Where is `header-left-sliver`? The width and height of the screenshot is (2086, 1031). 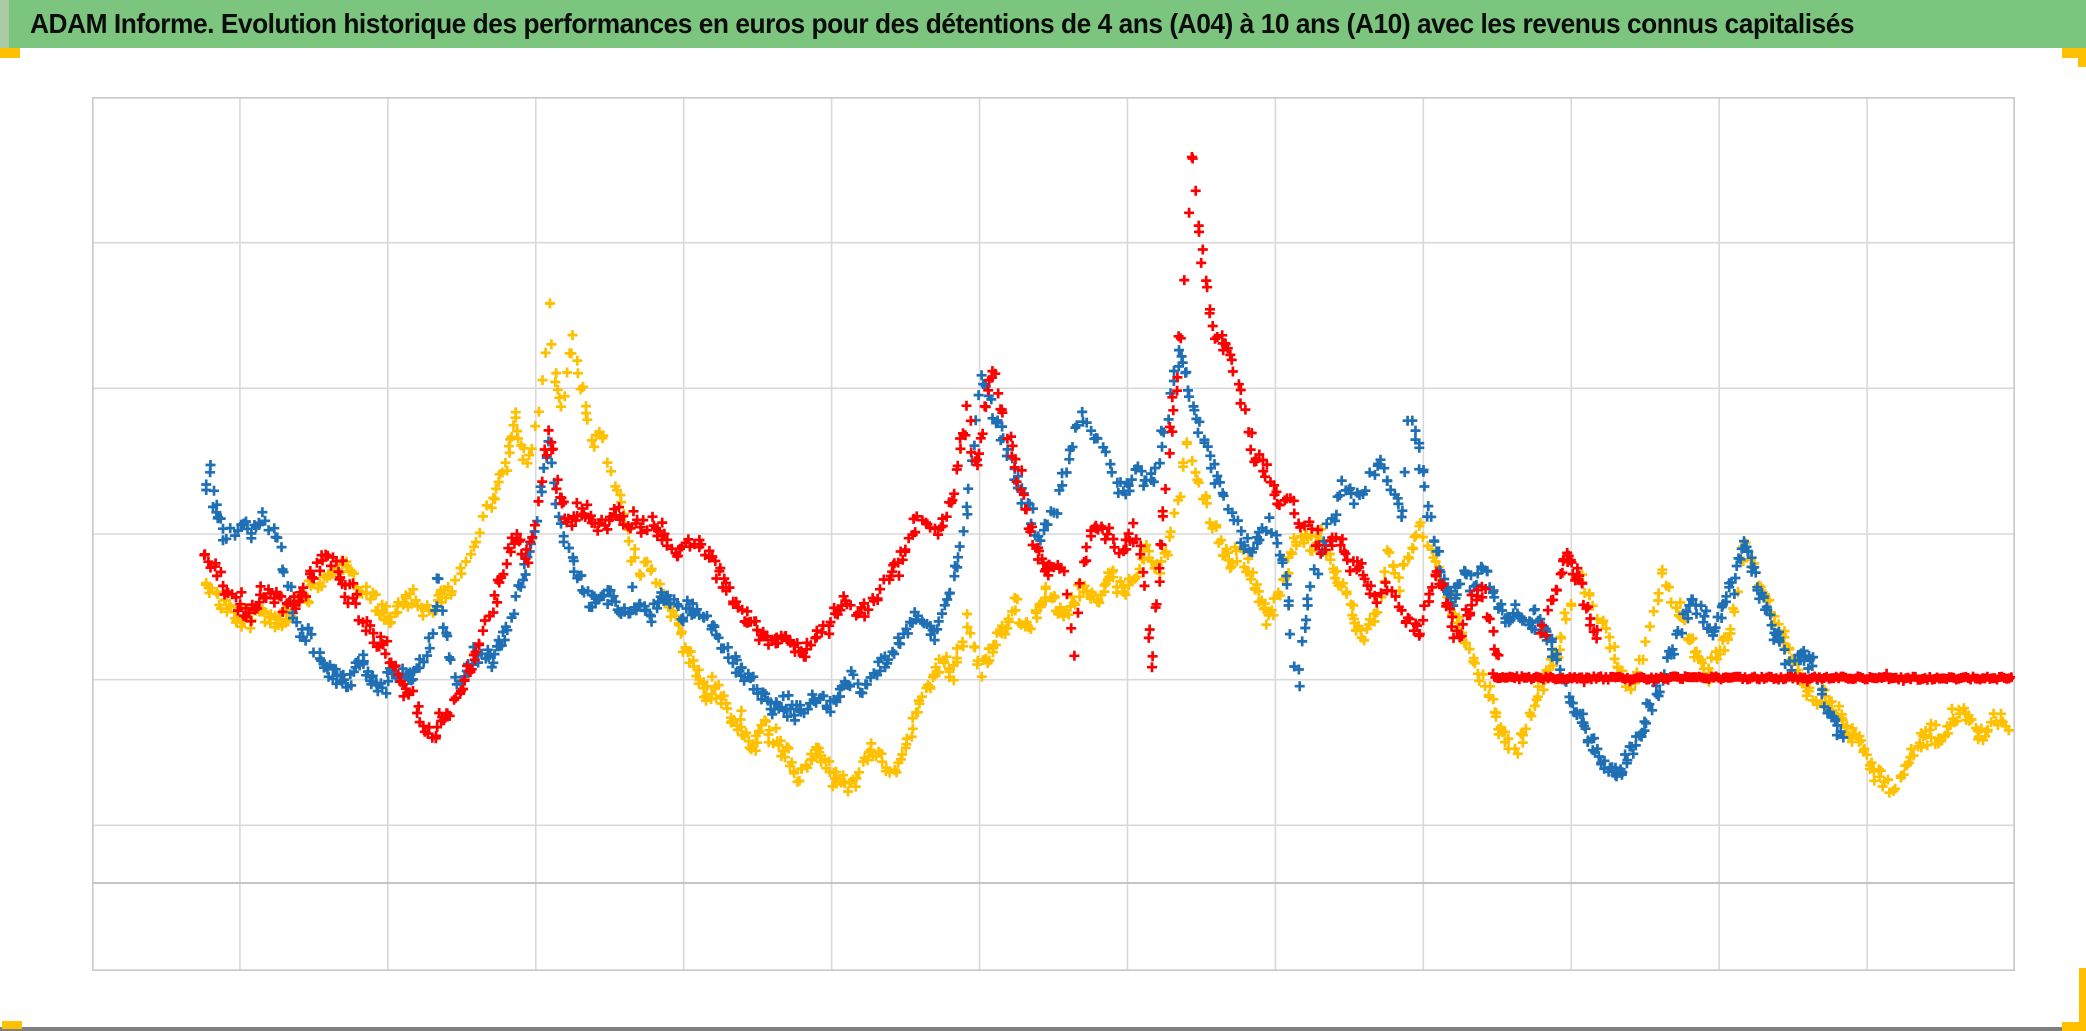 header-left-sliver is located at coordinates (4, 24).